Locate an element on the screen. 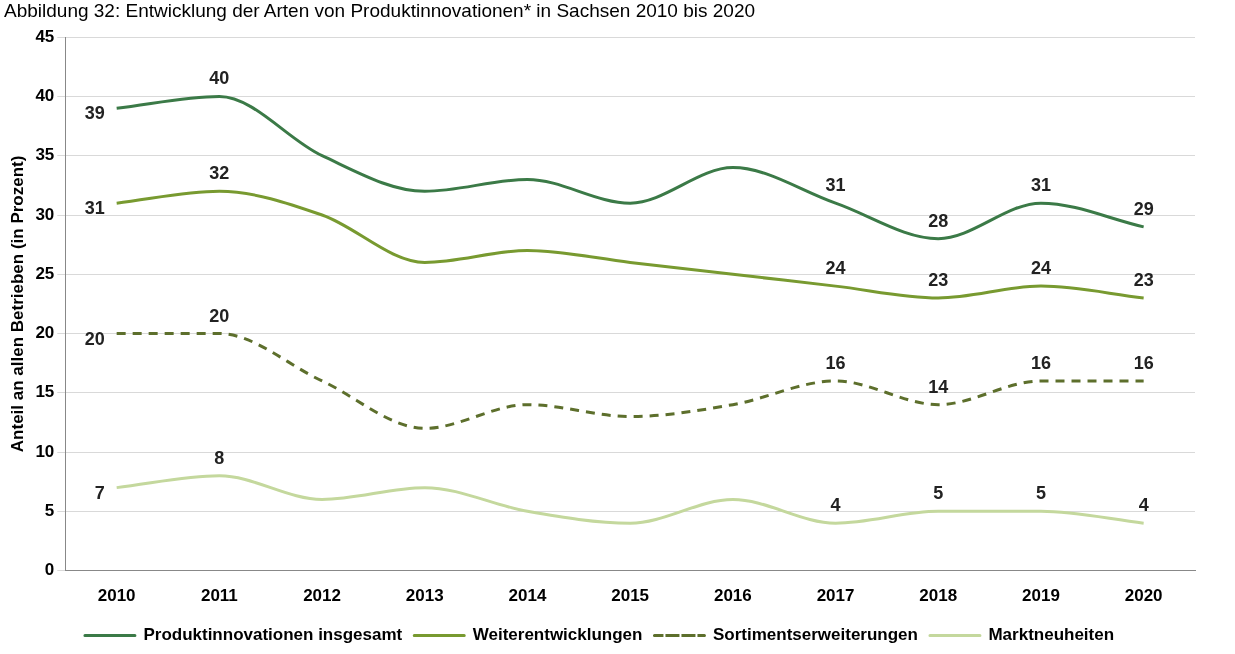  x-tick-label: 2012 is located at coordinates (322, 596).